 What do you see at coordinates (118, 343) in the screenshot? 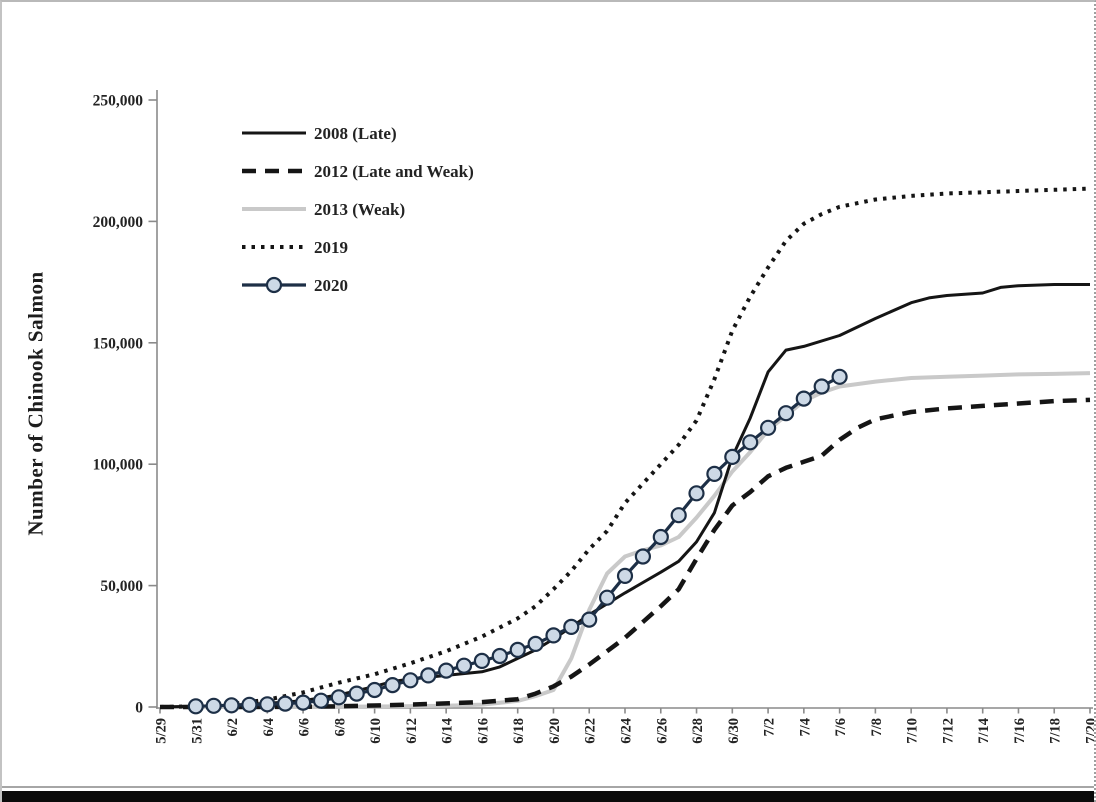
I see `y-tick-label: 150,000` at bounding box center [118, 343].